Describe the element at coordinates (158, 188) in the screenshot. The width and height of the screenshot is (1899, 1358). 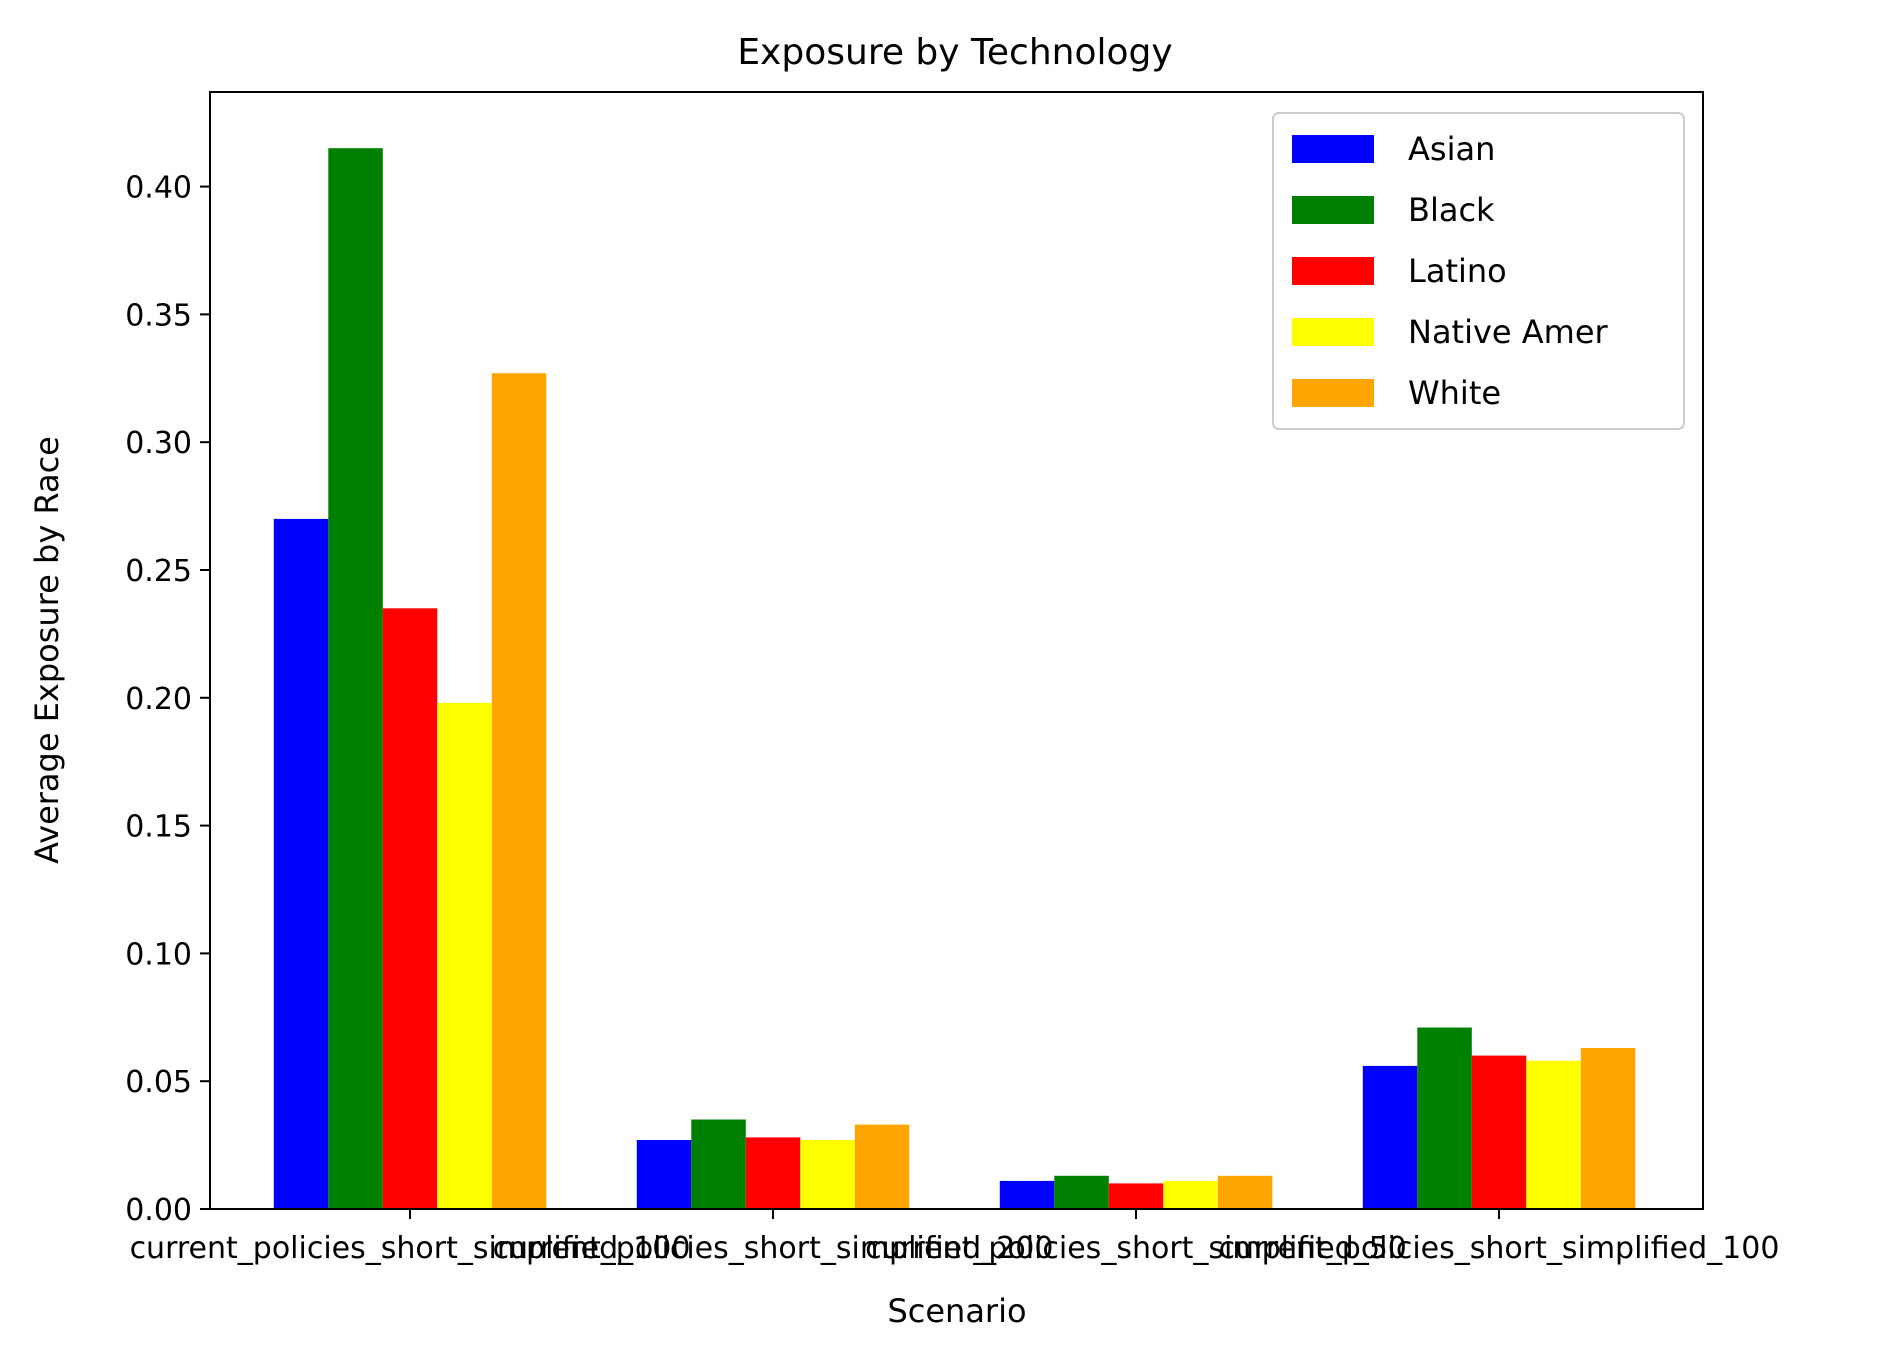
I see `y-tick-label: 0.40` at that location.